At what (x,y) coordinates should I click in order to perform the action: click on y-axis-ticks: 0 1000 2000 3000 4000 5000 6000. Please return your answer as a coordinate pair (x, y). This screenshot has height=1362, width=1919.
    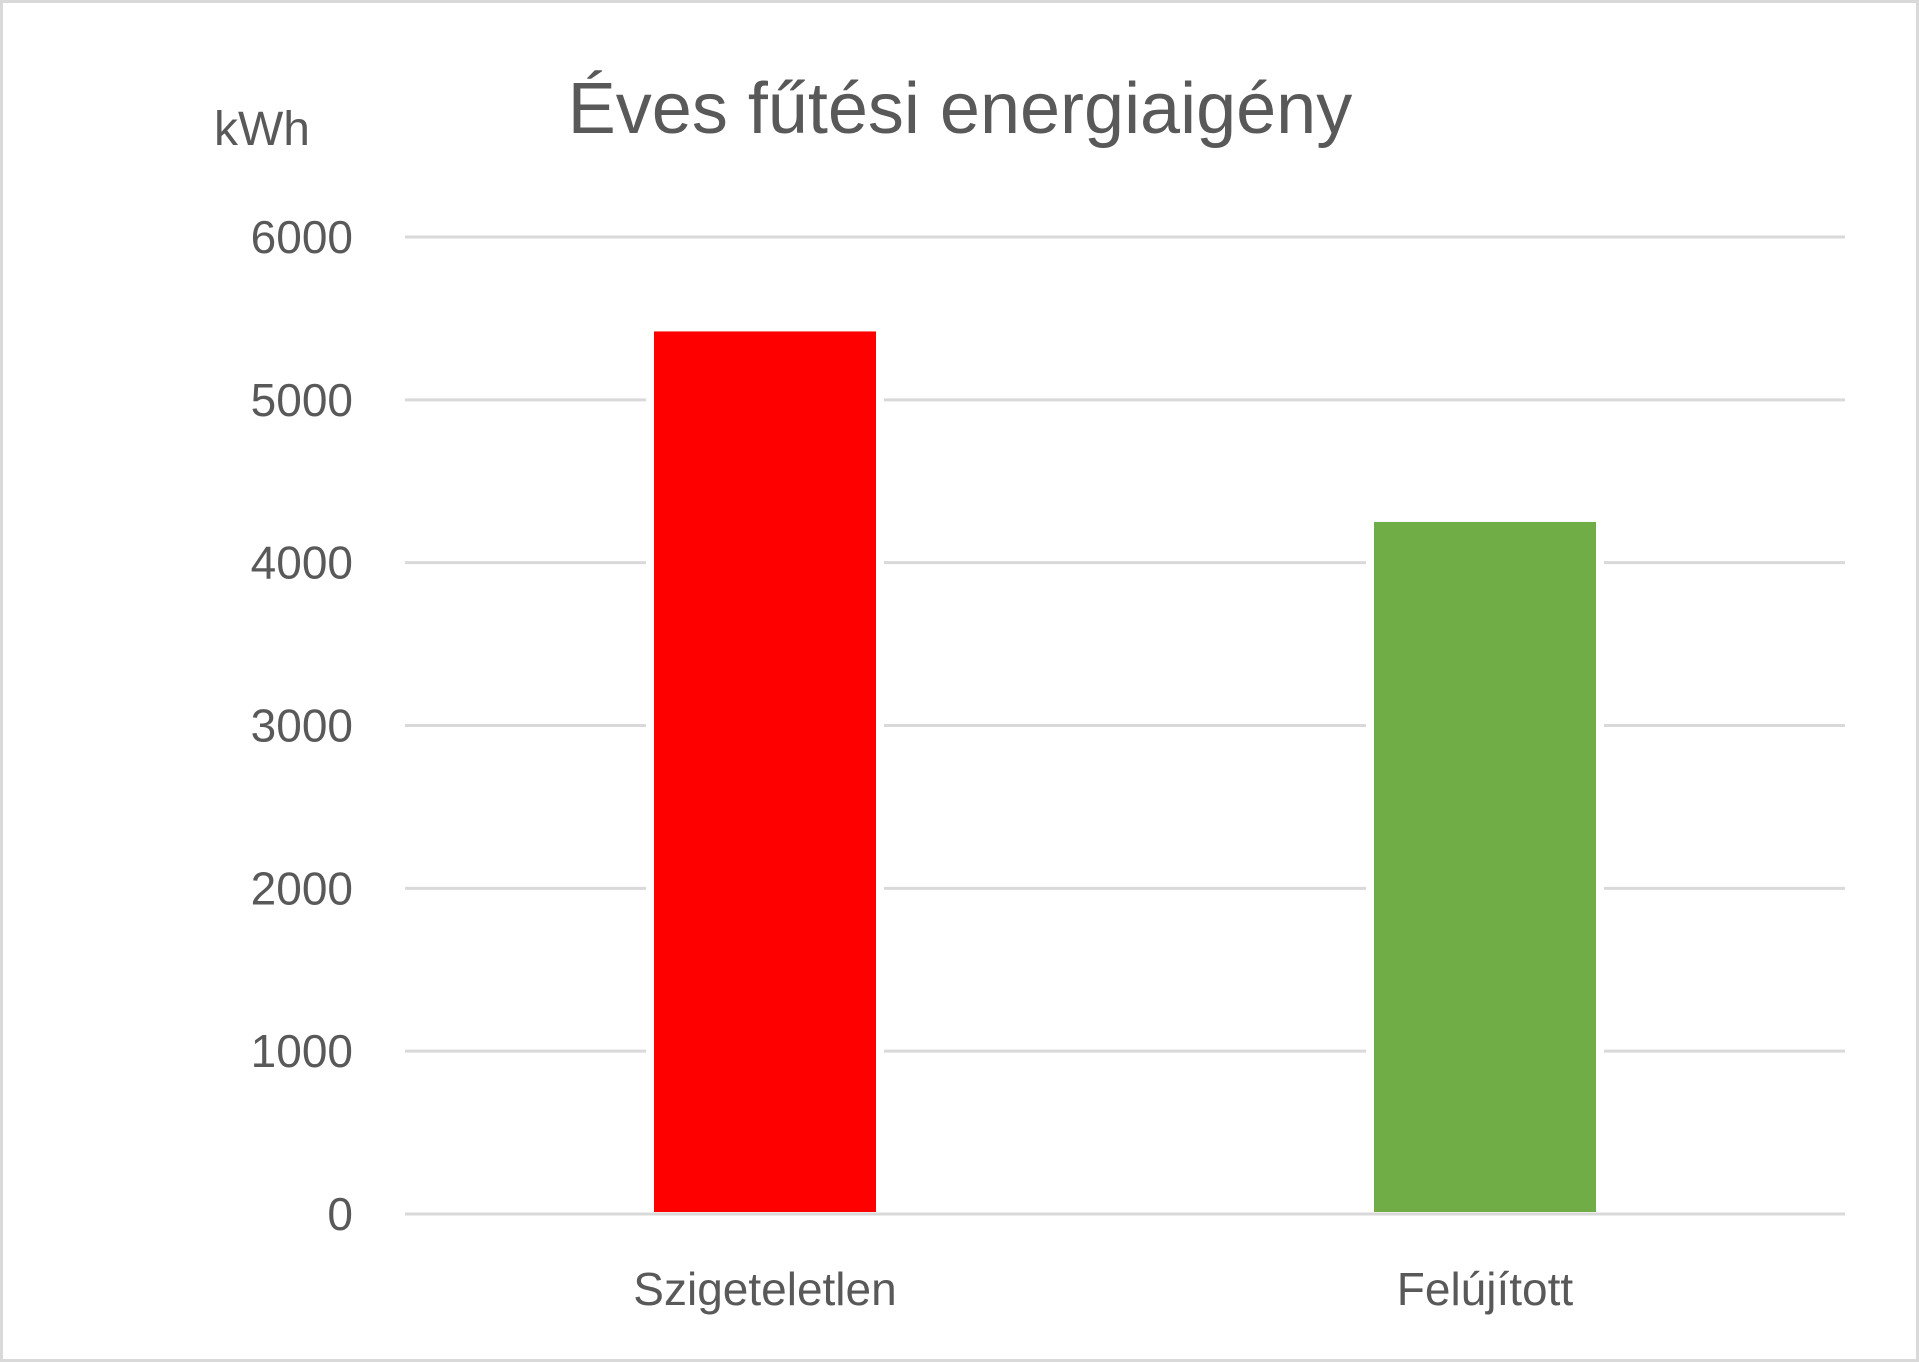
    Looking at the image, I should click on (302, 725).